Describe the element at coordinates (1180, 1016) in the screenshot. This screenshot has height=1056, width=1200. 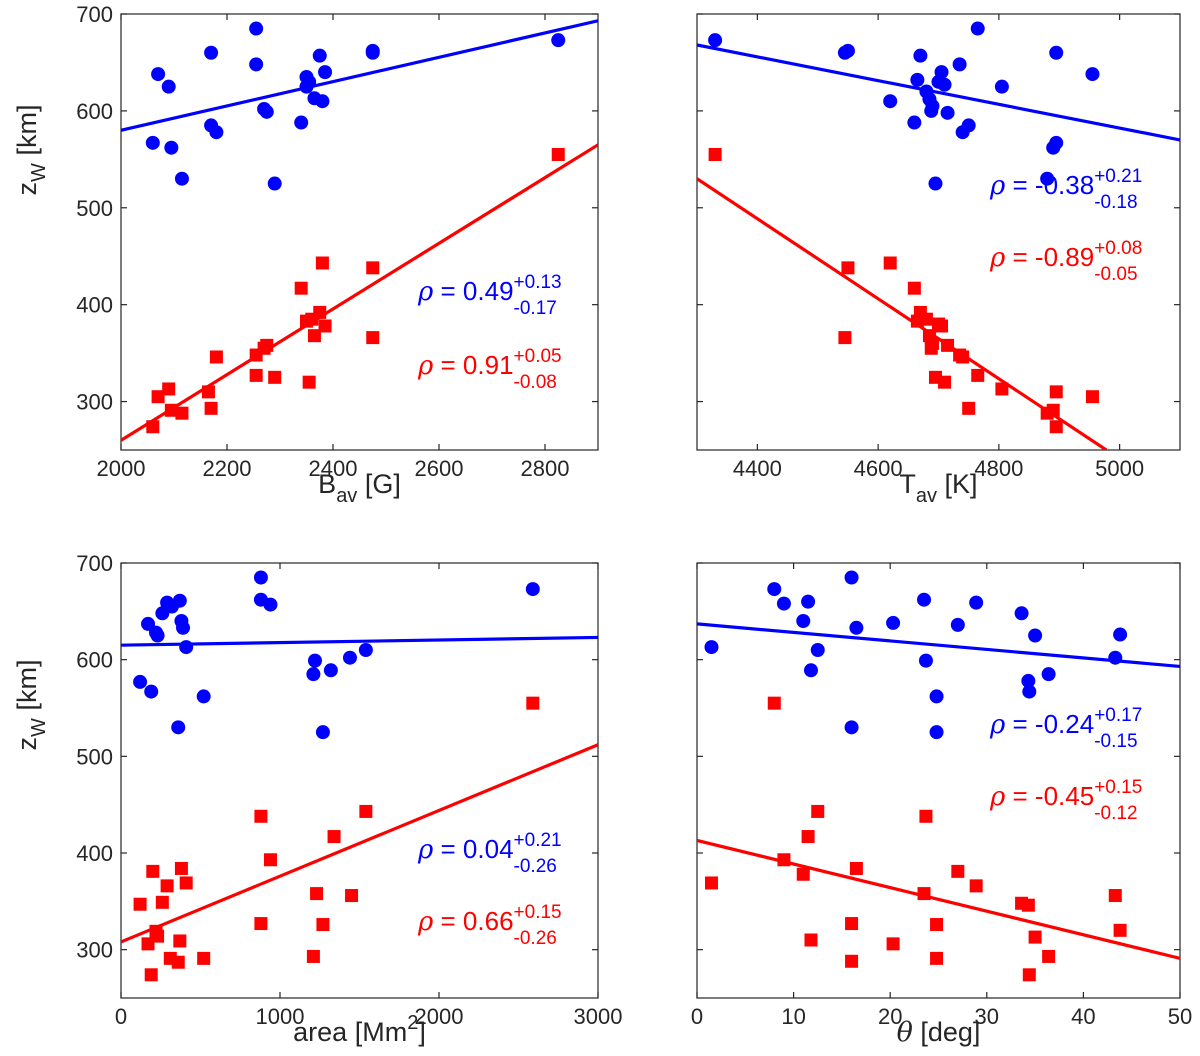
I see `x-tick-label: 50` at that location.